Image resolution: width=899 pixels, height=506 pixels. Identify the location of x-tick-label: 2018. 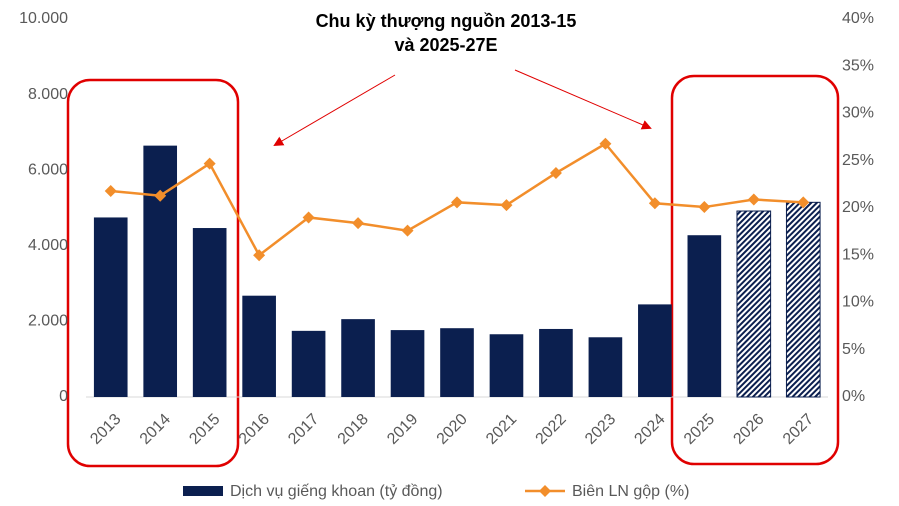
(353, 429).